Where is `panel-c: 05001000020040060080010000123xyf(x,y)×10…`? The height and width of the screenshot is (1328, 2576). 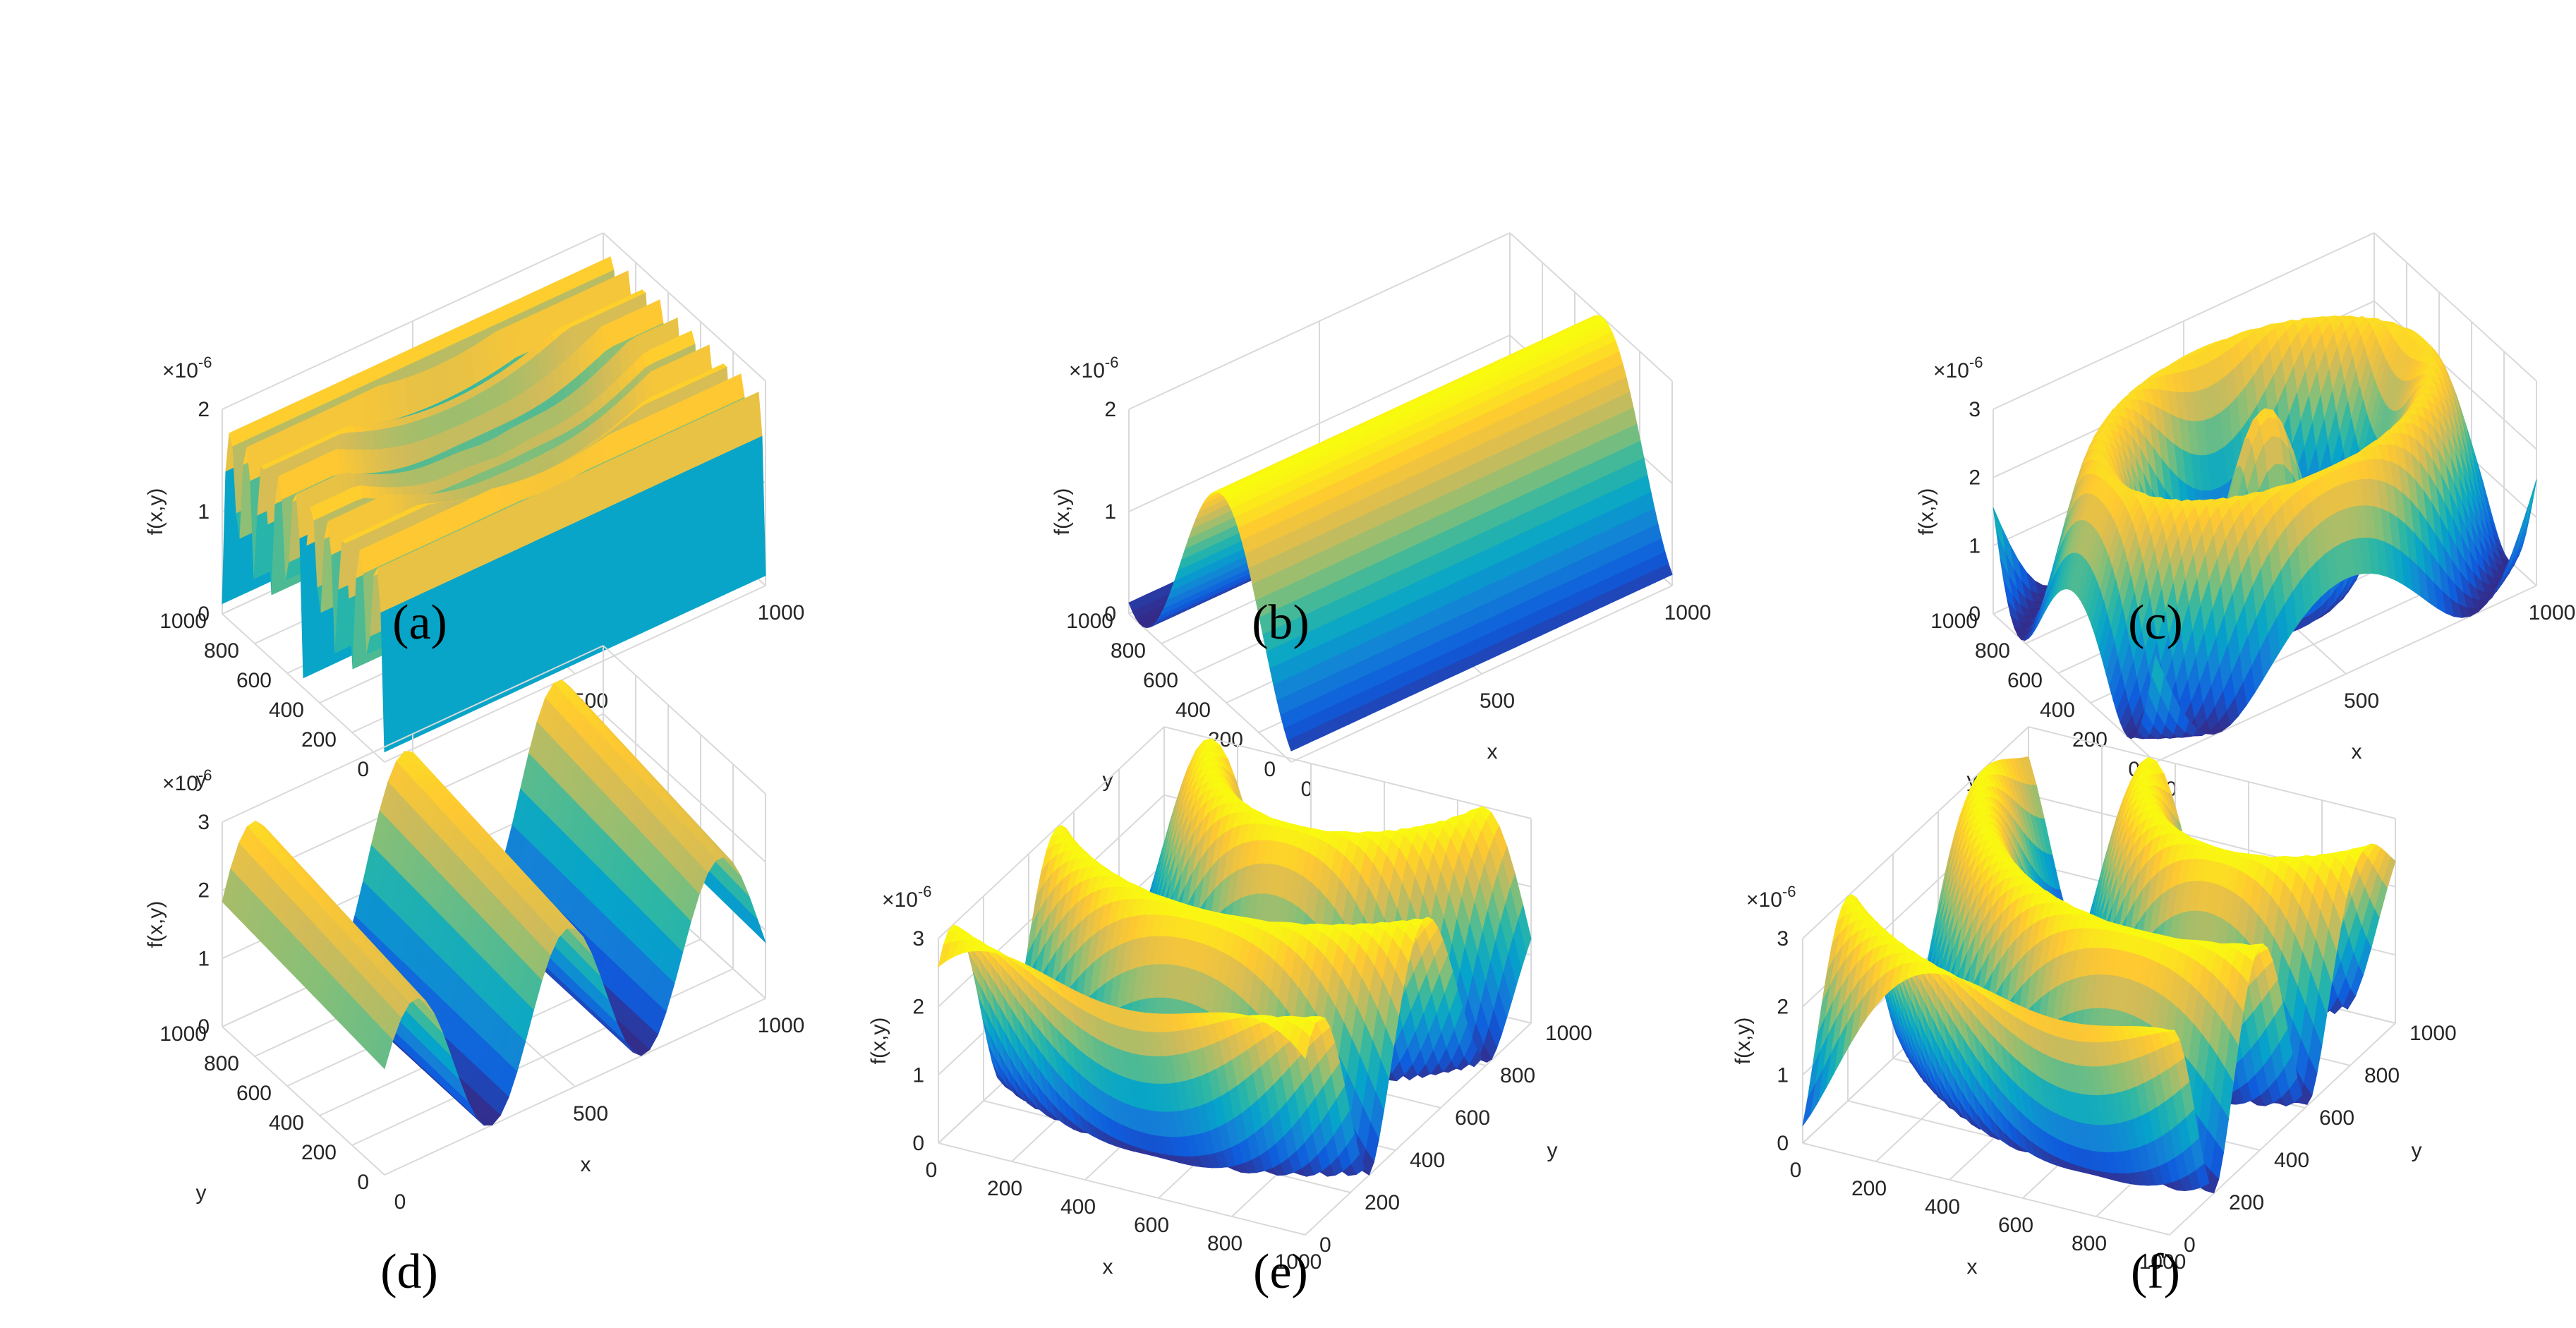
panel-c: 05001000020040060080010000123xyf(x,y)×10… is located at coordinates (2245, 516).